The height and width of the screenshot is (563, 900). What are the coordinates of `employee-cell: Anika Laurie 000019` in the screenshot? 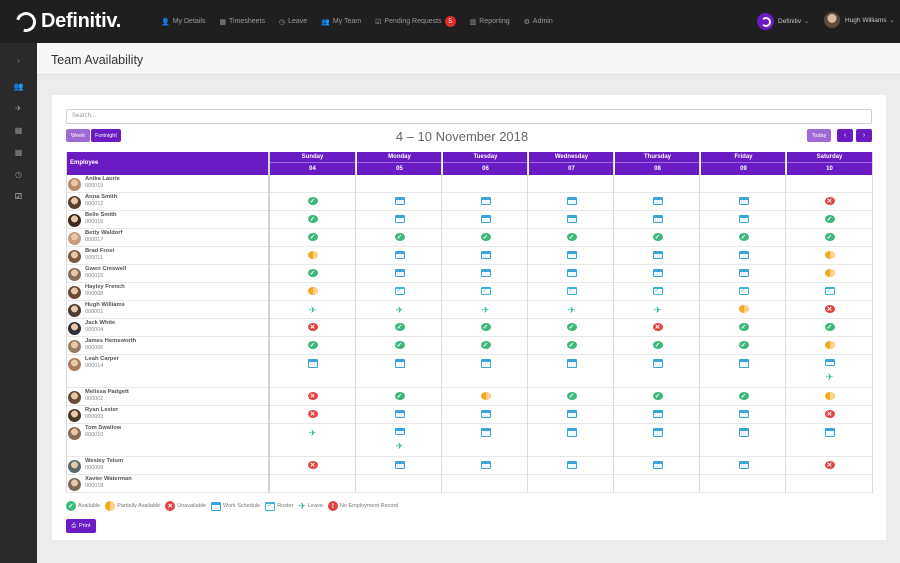 It's located at (167, 184).